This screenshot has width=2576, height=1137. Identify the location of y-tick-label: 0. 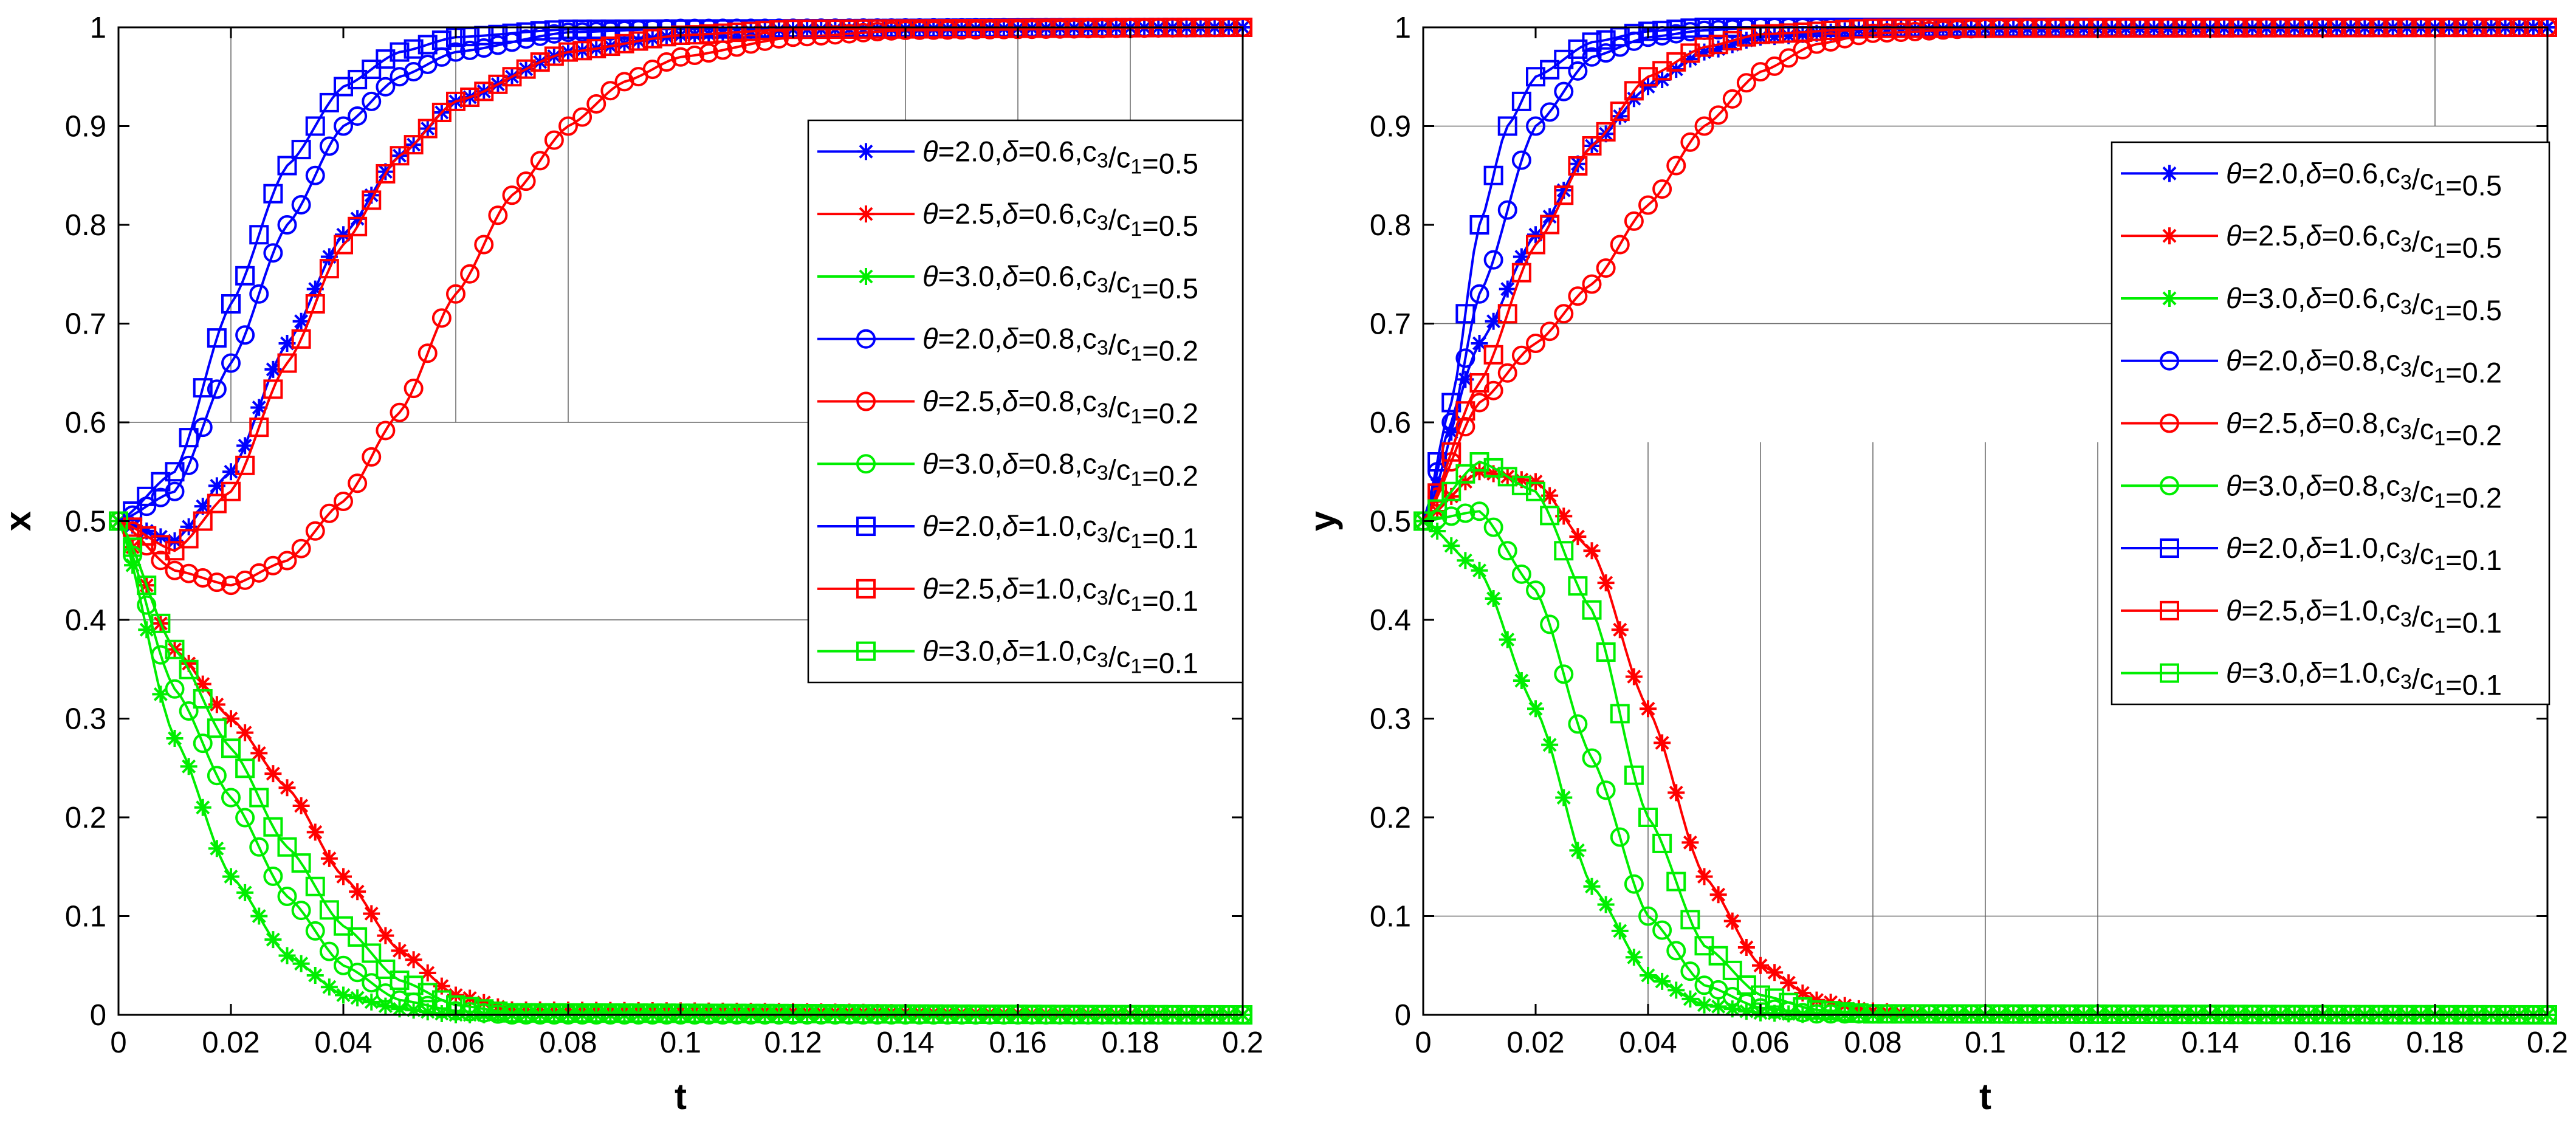
(98, 1015).